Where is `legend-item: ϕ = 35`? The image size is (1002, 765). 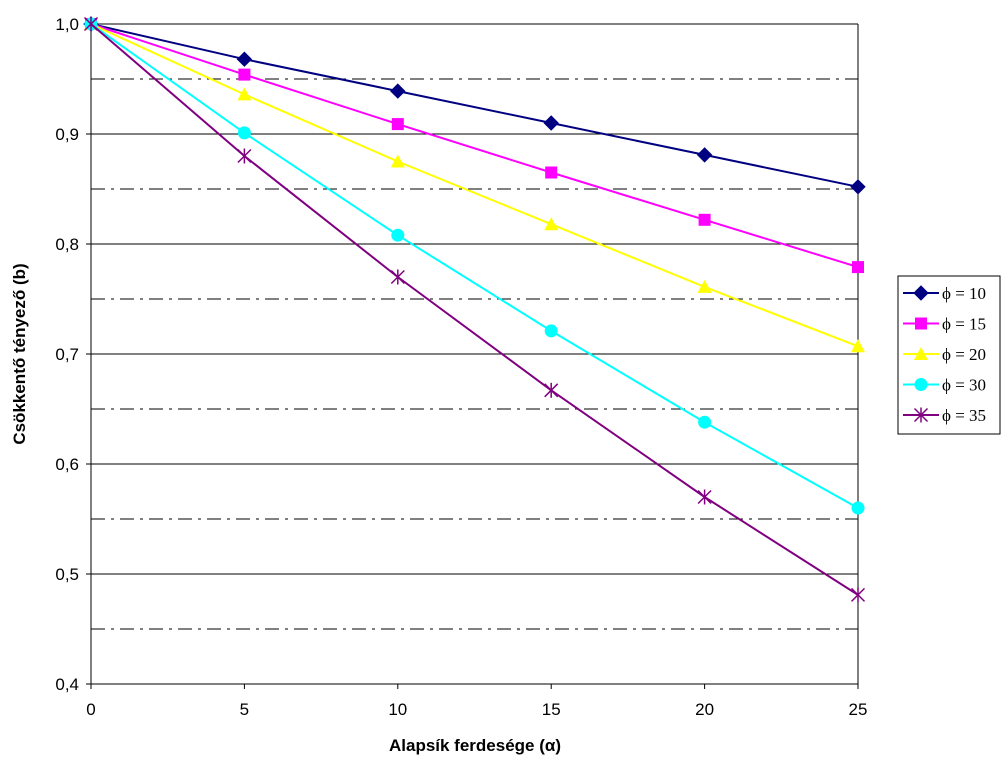
legend-item: ϕ = 35 is located at coordinates (944, 415).